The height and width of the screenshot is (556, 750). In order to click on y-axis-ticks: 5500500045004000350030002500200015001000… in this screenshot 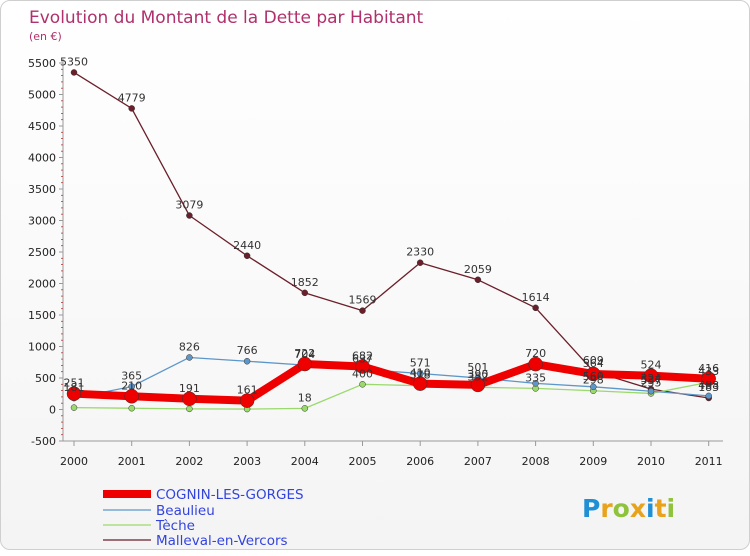, I will do `click(45, 252)`.